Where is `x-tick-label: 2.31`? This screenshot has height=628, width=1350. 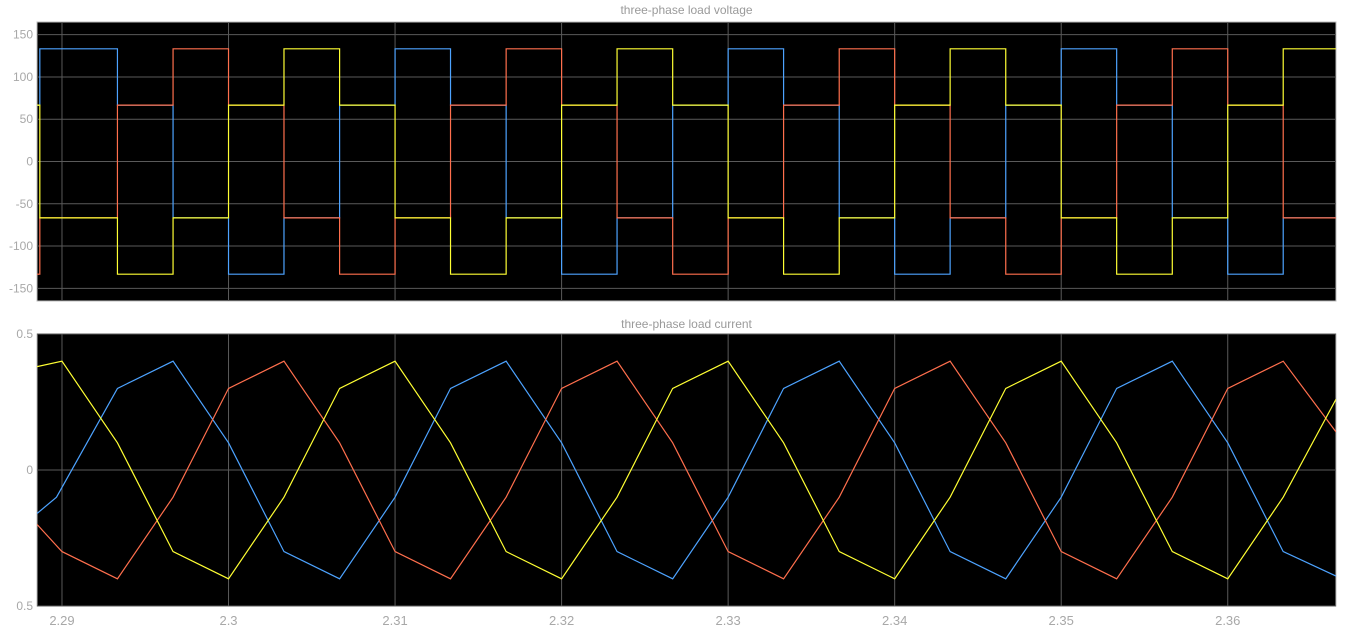
x-tick-label: 2.31 is located at coordinates (394, 620).